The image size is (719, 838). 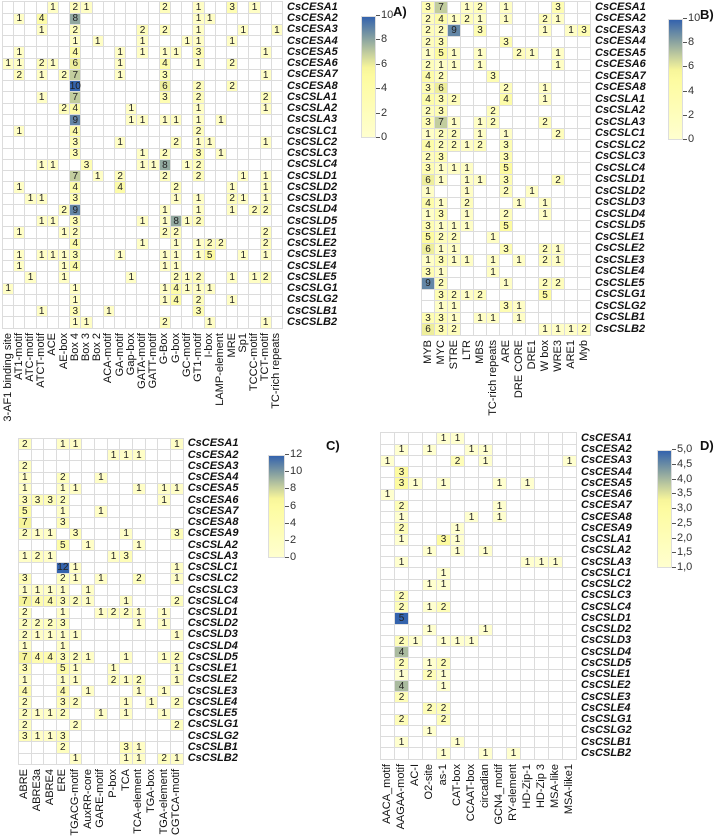 What do you see at coordinates (213, 724) in the screenshot?
I see `row-label: CsCSLG1` at bounding box center [213, 724].